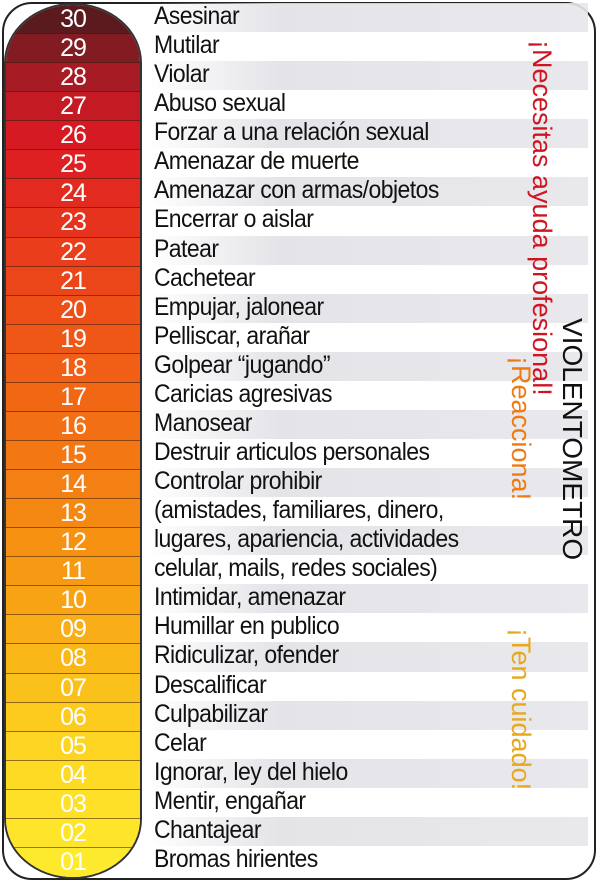  What do you see at coordinates (296, 190) in the screenshot?
I see `behavior-item: Amenazar con armas/objetos` at bounding box center [296, 190].